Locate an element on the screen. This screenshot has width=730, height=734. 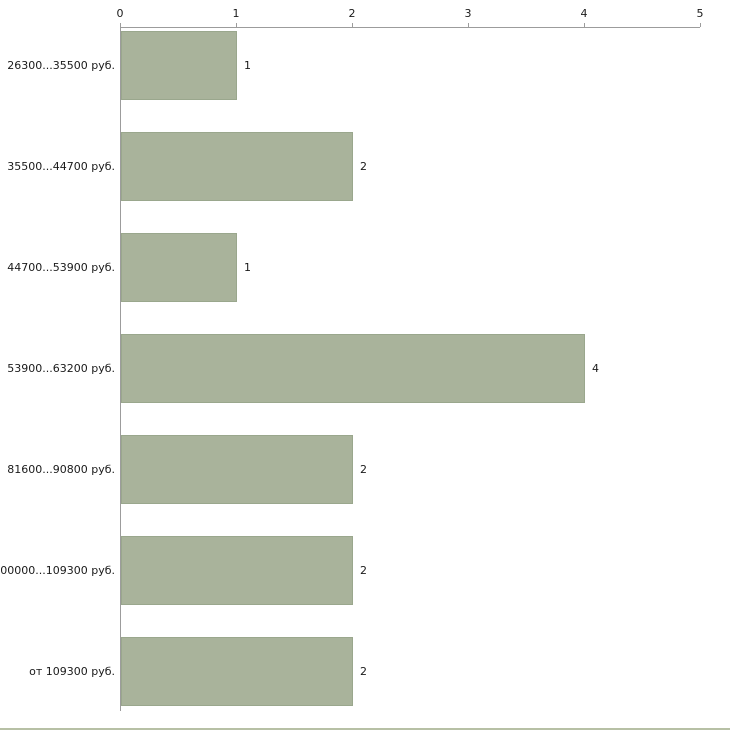
x-tick-label: 0 is located at coordinates (120, 13).